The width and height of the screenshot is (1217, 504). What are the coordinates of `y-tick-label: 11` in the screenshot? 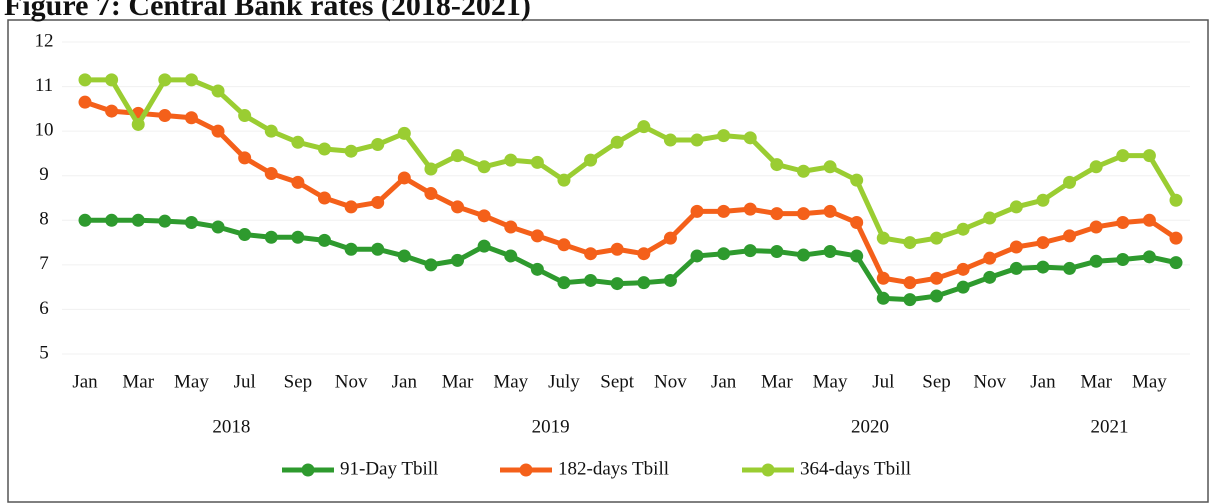 It's located at (44, 85).